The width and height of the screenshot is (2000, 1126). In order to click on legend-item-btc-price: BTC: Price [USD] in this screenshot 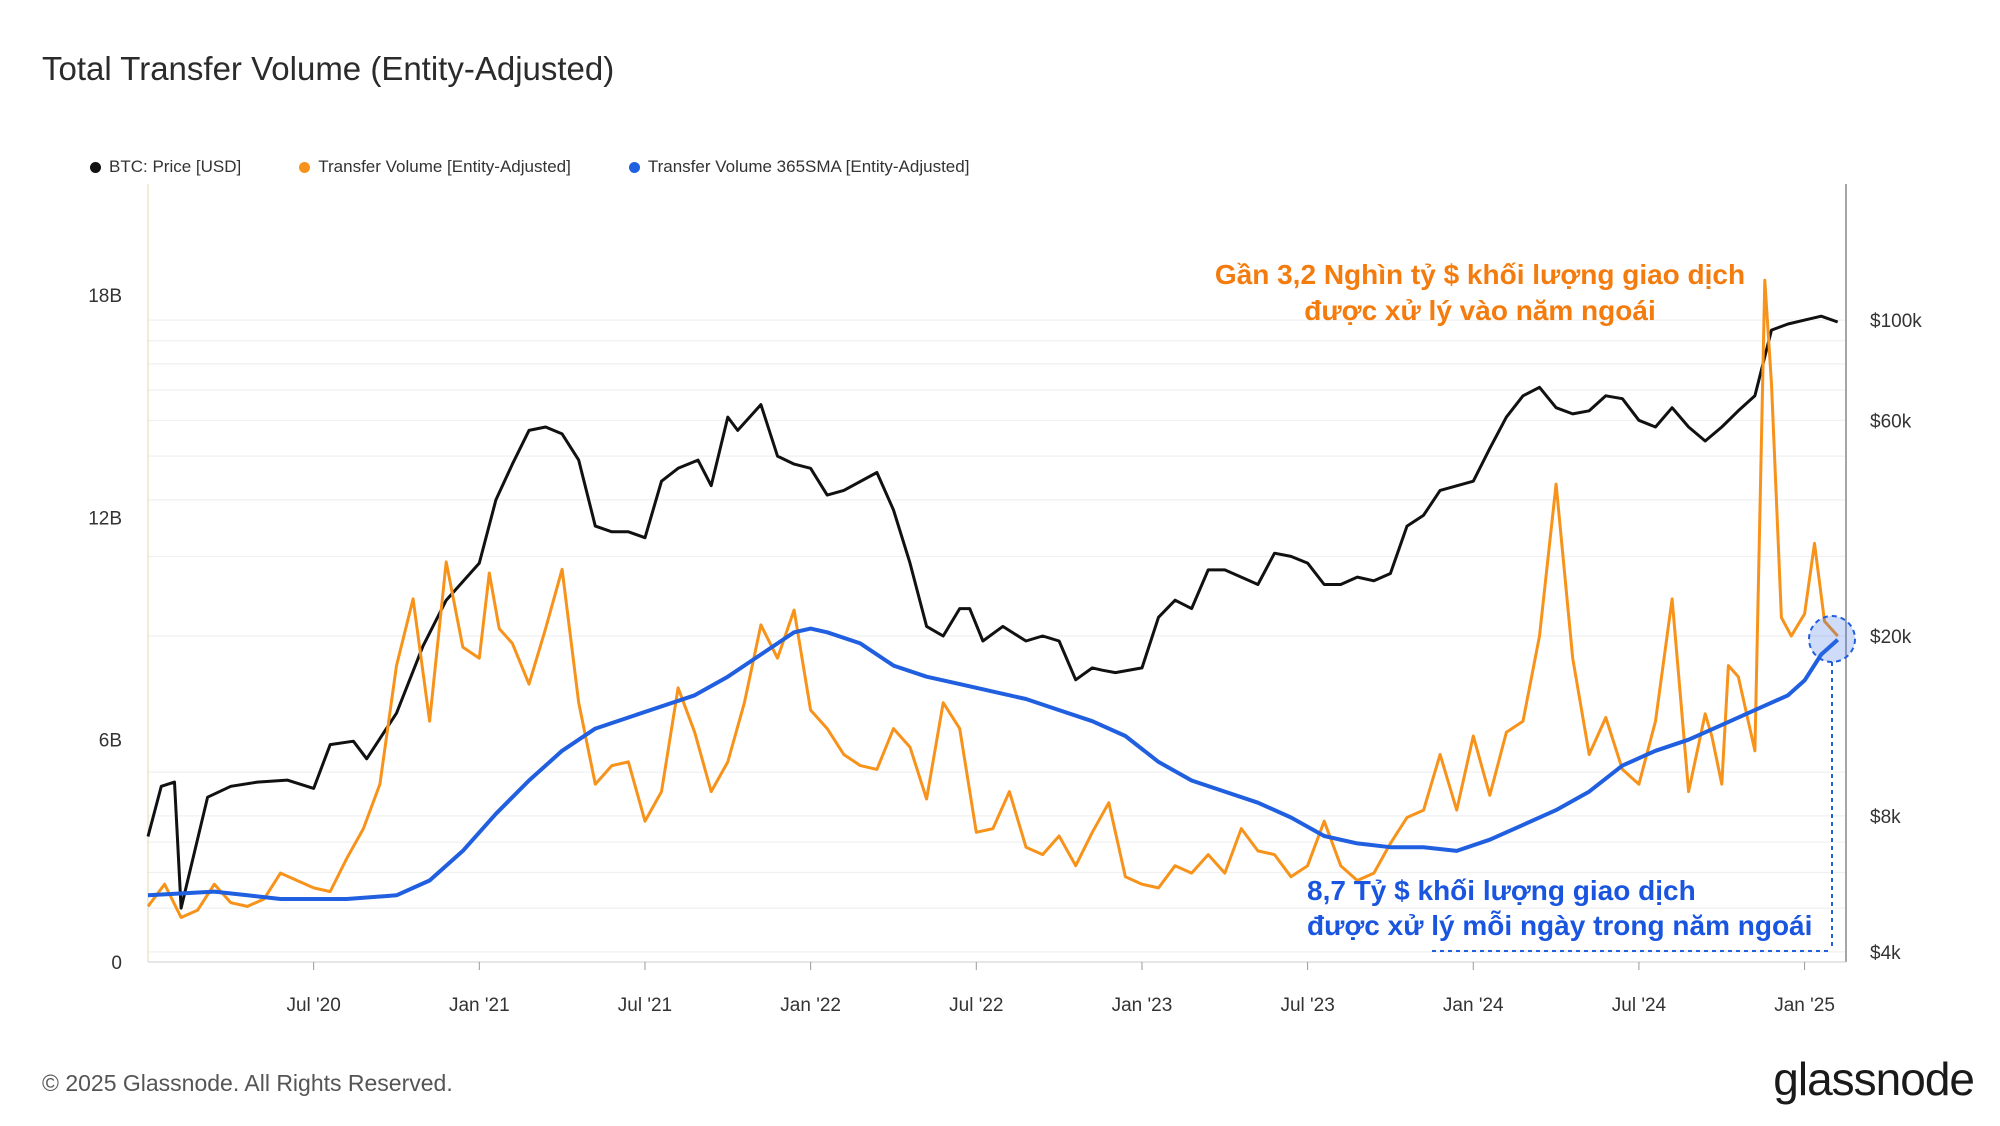, I will do `click(165, 167)`.